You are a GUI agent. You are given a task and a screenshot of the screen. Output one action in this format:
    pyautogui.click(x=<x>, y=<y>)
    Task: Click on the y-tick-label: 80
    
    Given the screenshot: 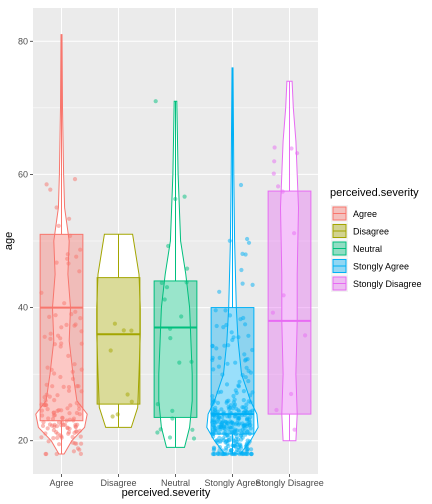 What is the action you would take?
    pyautogui.click(x=23, y=41)
    